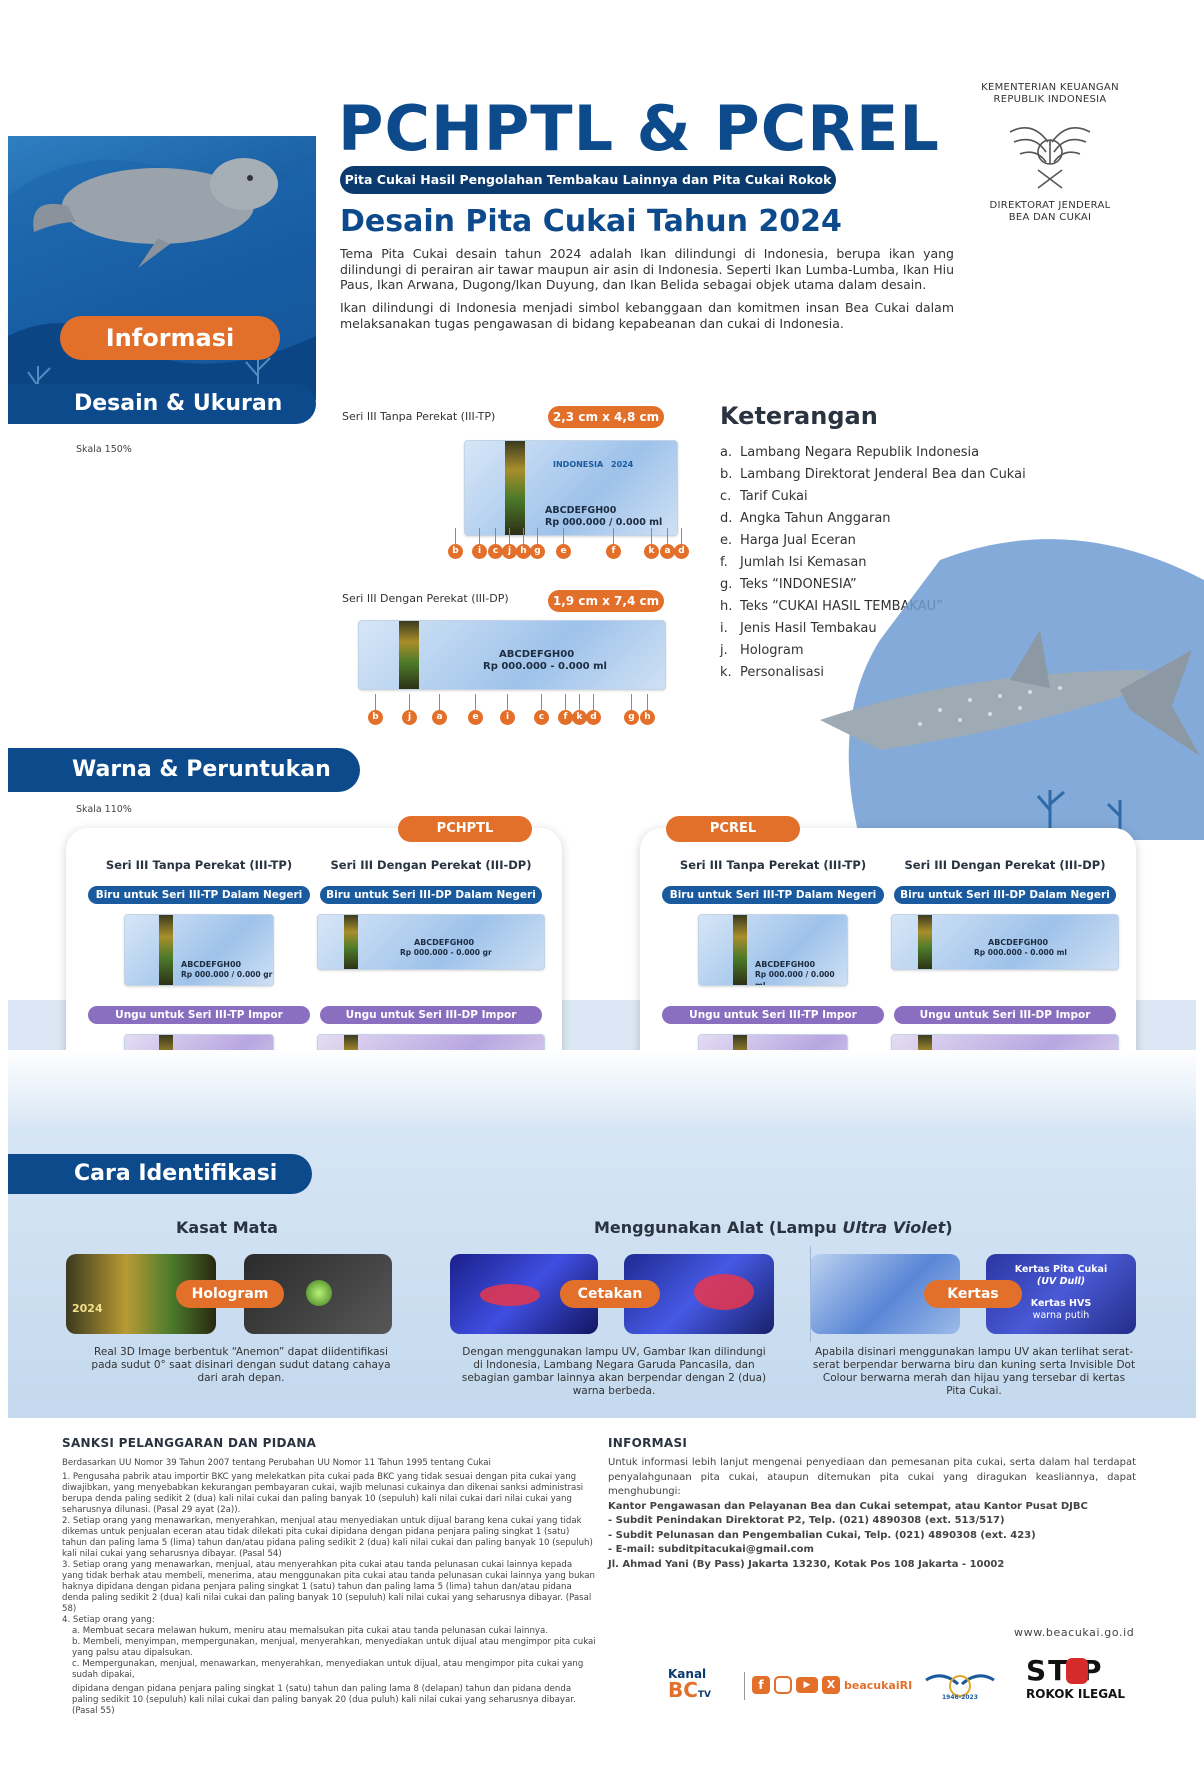  What do you see at coordinates (772, 672) in the screenshot?
I see `keterangan-item: k. Personalisasi` at bounding box center [772, 672].